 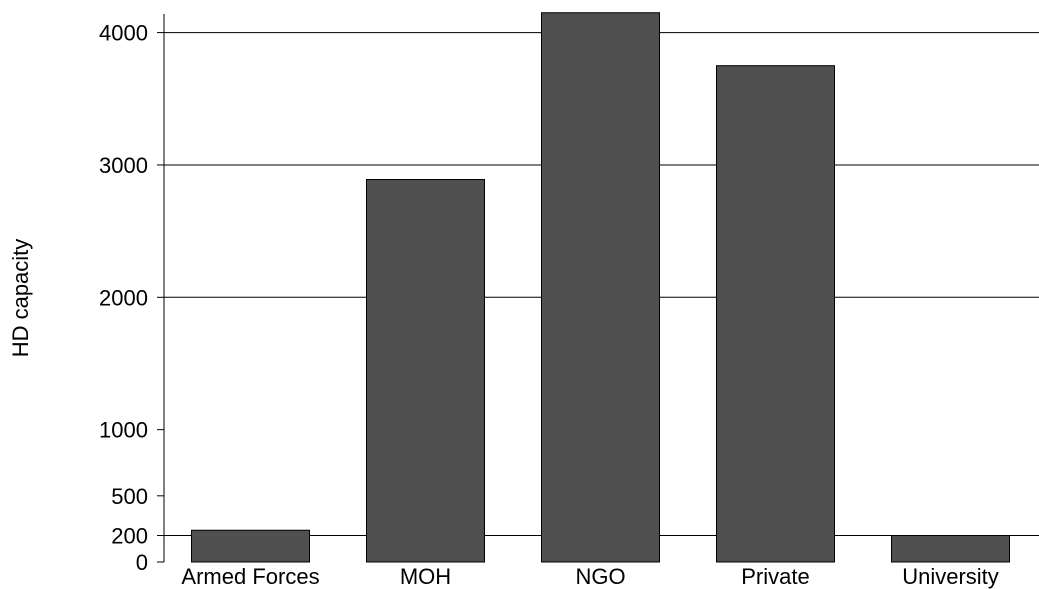 I want to click on x-tick-label: University, so click(x=950, y=576).